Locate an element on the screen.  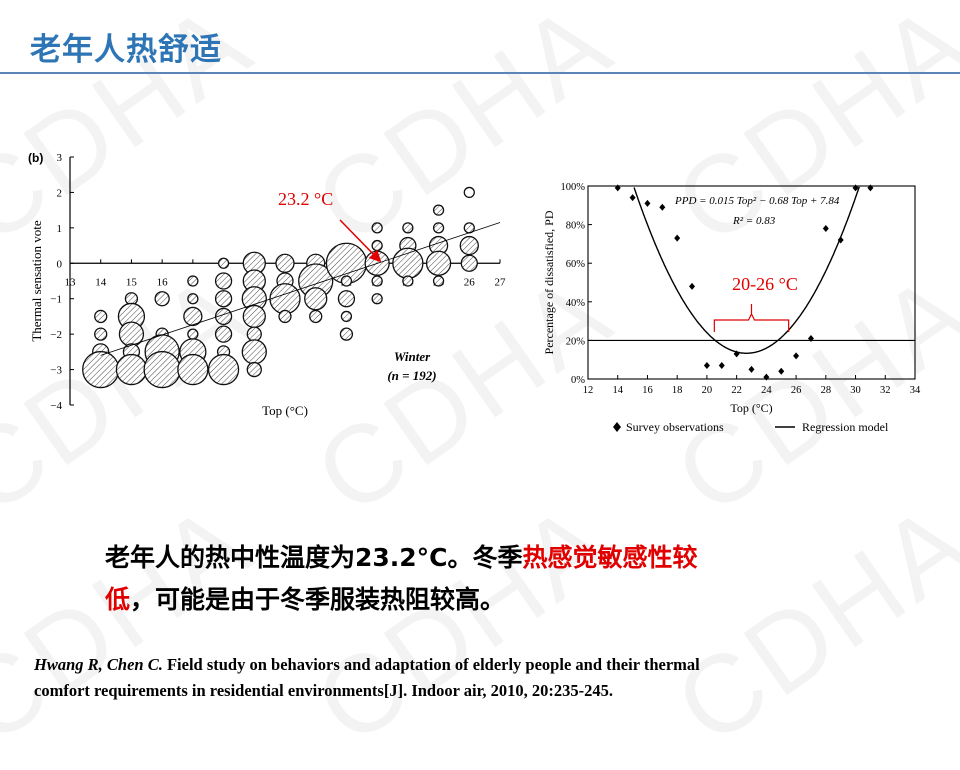
y-tick-label: 1 is located at coordinates (60, 229).